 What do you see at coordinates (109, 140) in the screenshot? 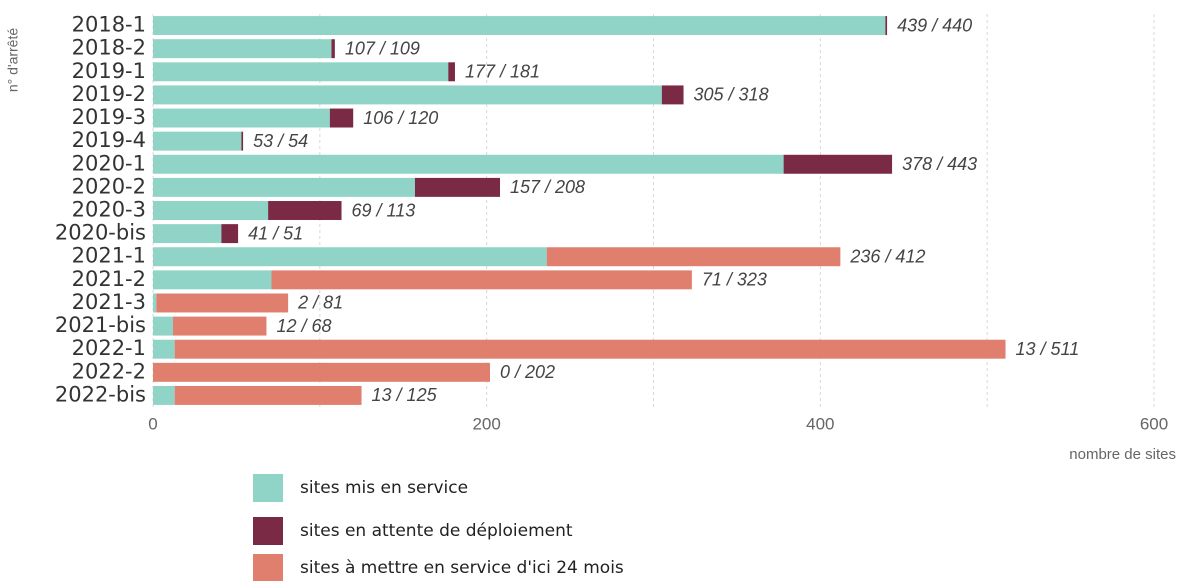
I see `y-tick-label: 2019-4` at bounding box center [109, 140].